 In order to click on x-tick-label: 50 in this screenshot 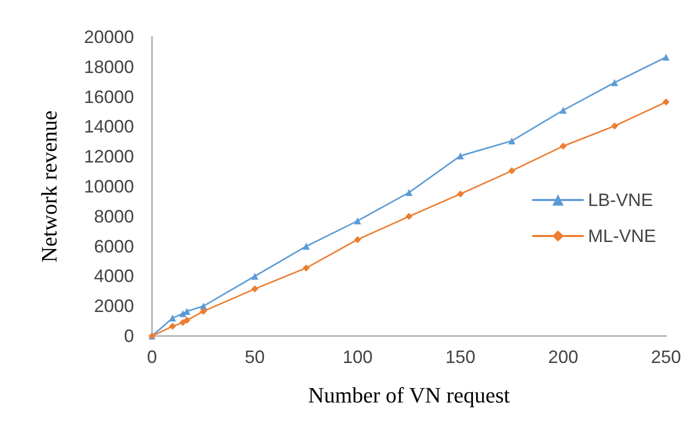, I will do `click(254, 357)`.